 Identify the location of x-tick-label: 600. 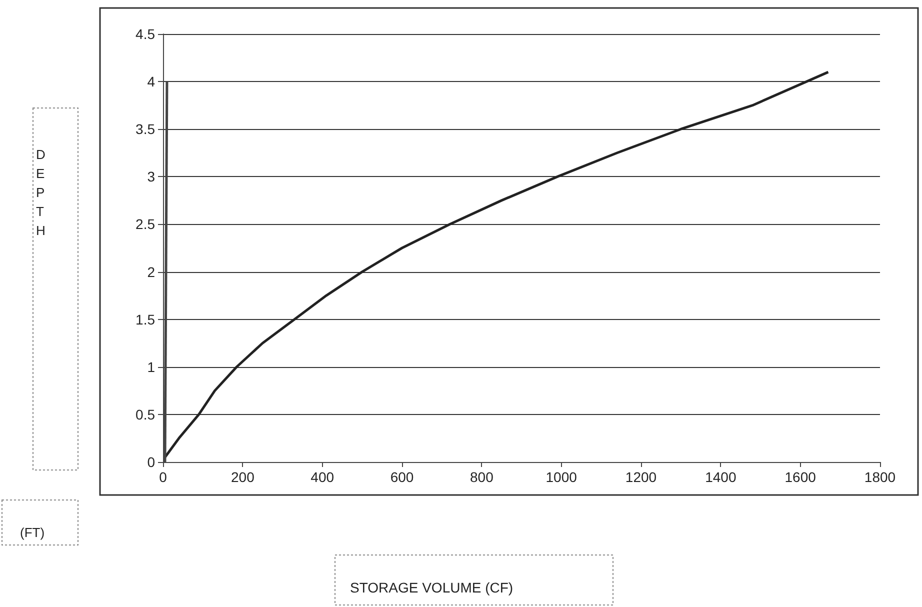
(402, 477).